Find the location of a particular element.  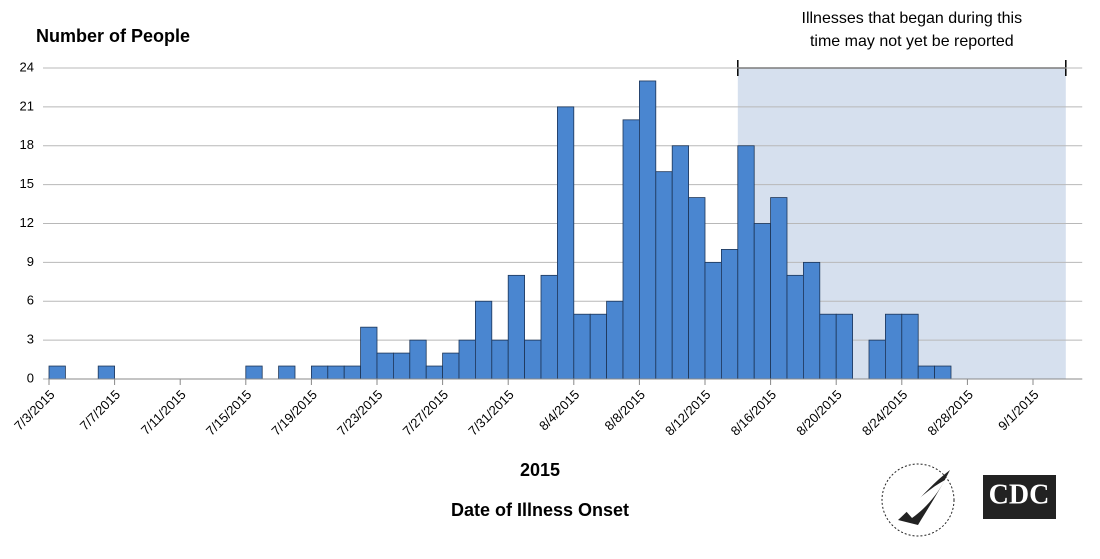

y-tick-label: 21 is located at coordinates (27, 105).